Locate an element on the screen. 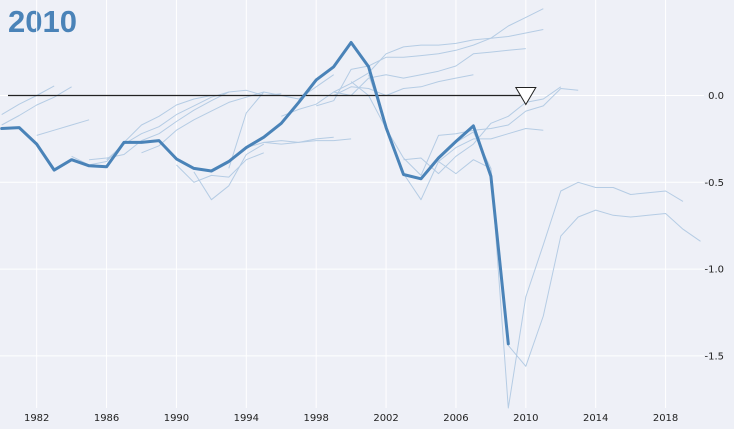  x-tick-label: 2006 is located at coordinates (455, 418).